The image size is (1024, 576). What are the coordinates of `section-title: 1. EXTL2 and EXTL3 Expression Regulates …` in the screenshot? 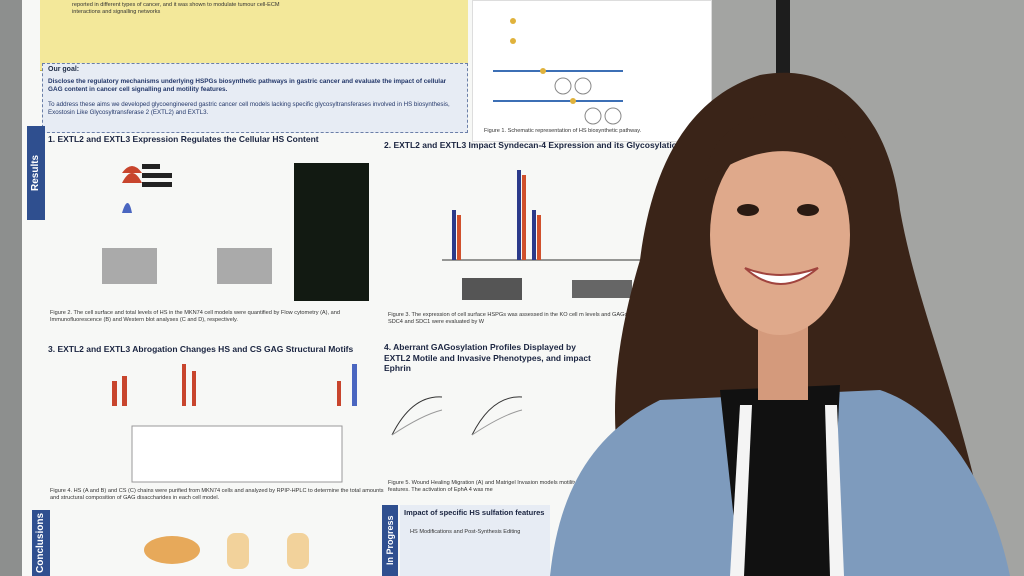 It's located at (183, 139).